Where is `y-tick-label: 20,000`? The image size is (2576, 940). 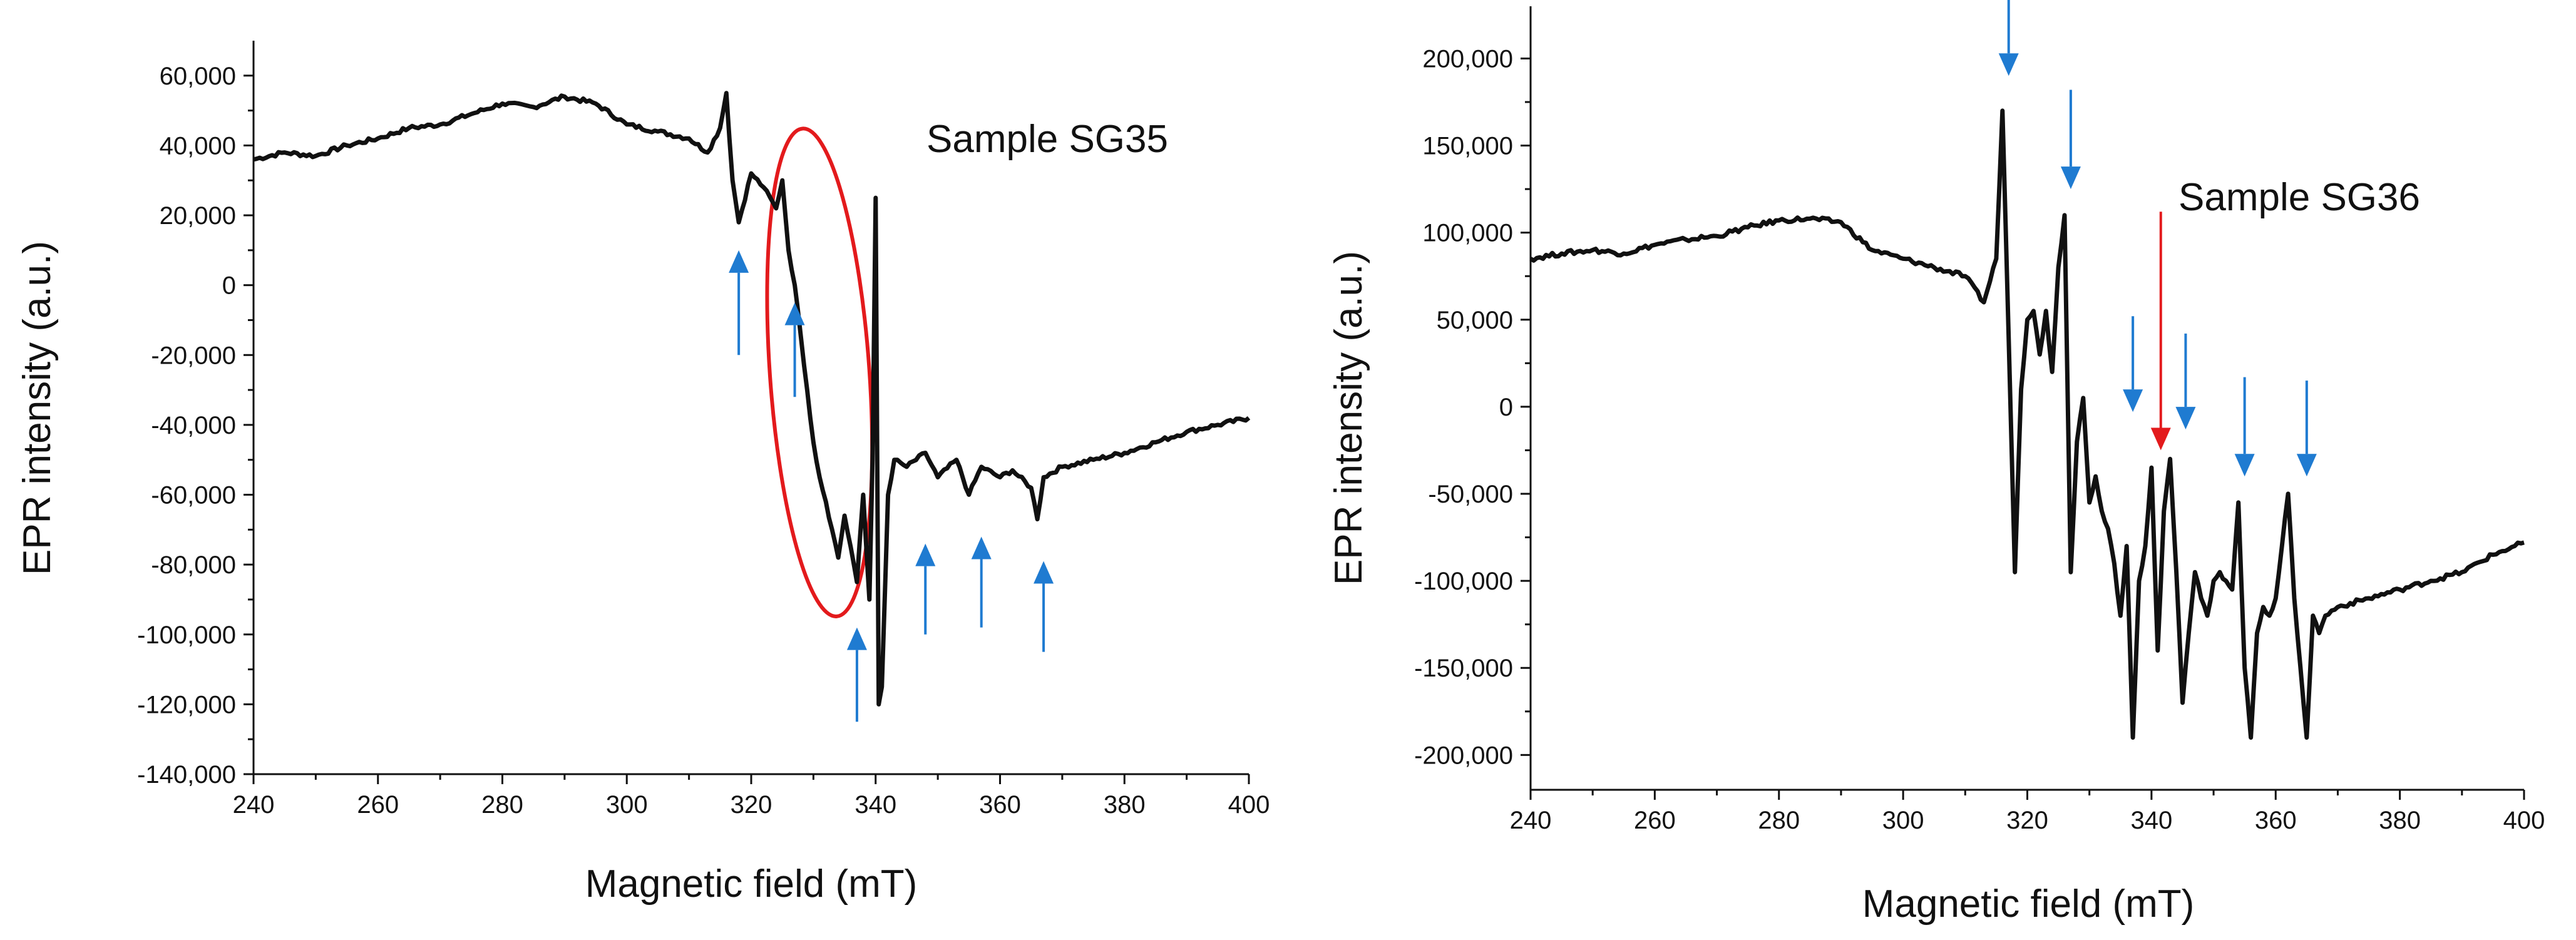
y-tick-label: 20,000 is located at coordinates (198, 216).